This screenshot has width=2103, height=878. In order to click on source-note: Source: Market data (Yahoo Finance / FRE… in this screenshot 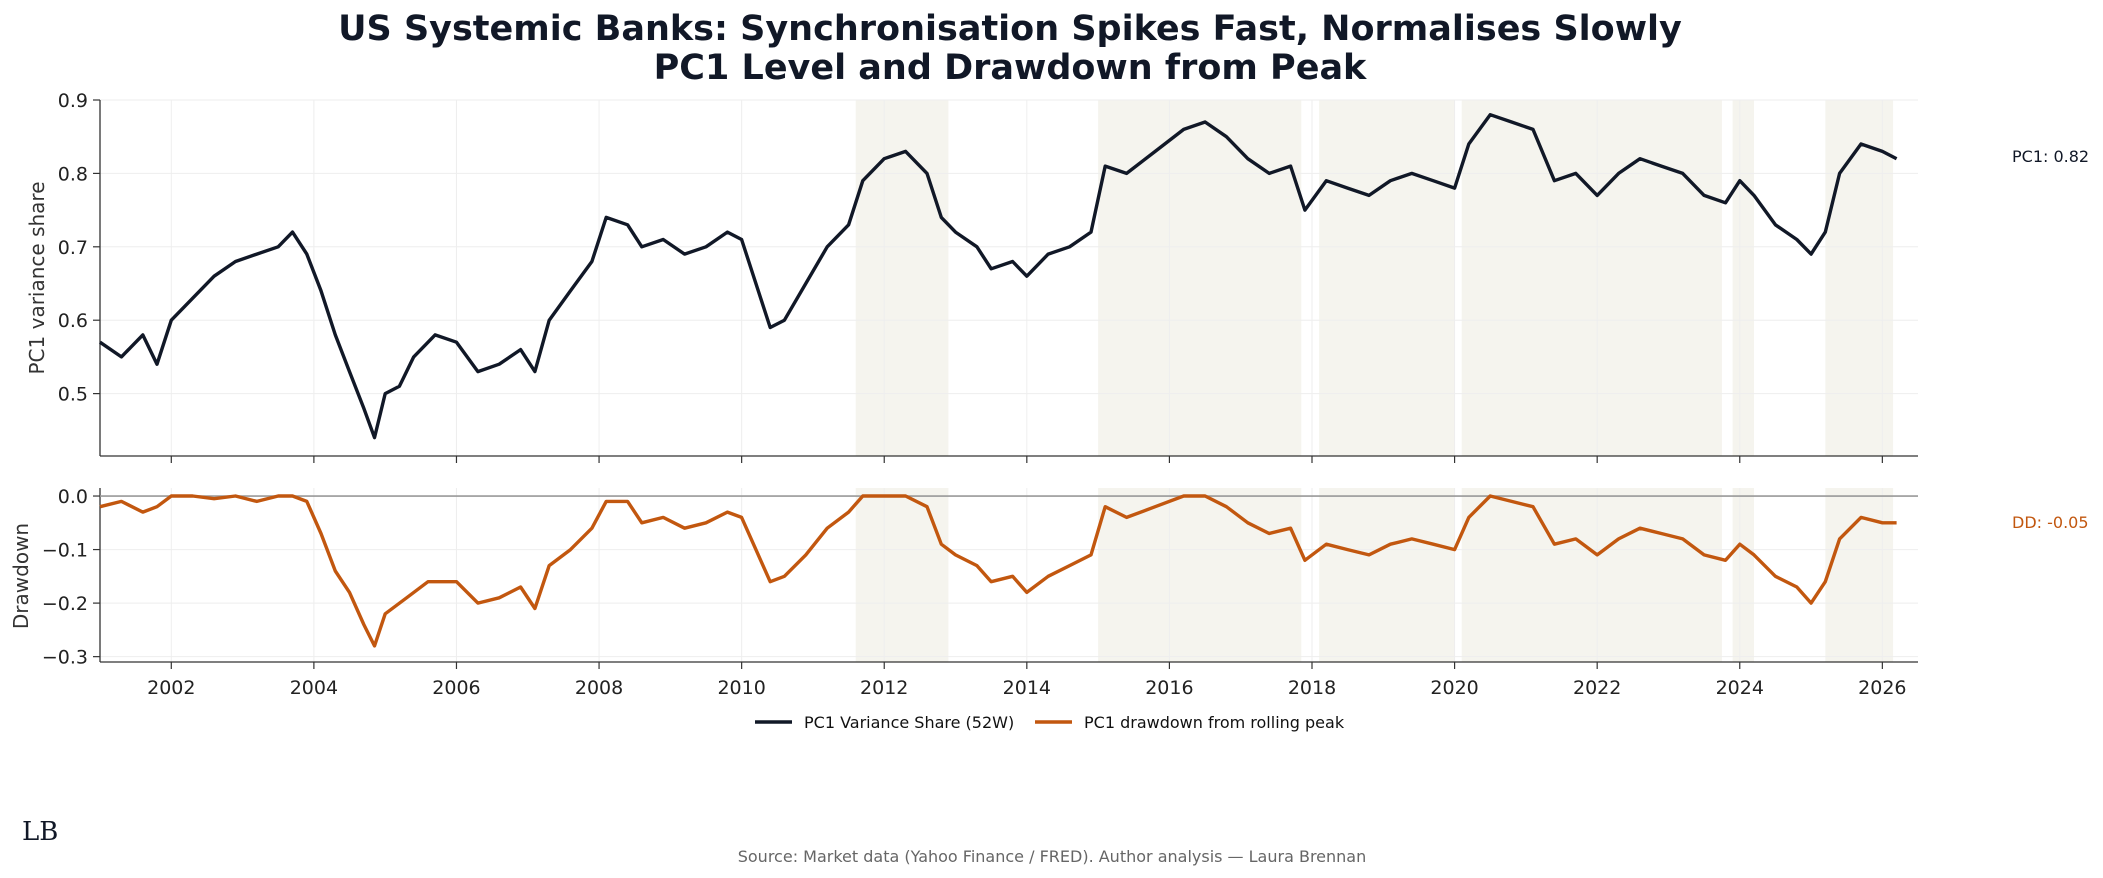, I will do `click(1052, 856)`.